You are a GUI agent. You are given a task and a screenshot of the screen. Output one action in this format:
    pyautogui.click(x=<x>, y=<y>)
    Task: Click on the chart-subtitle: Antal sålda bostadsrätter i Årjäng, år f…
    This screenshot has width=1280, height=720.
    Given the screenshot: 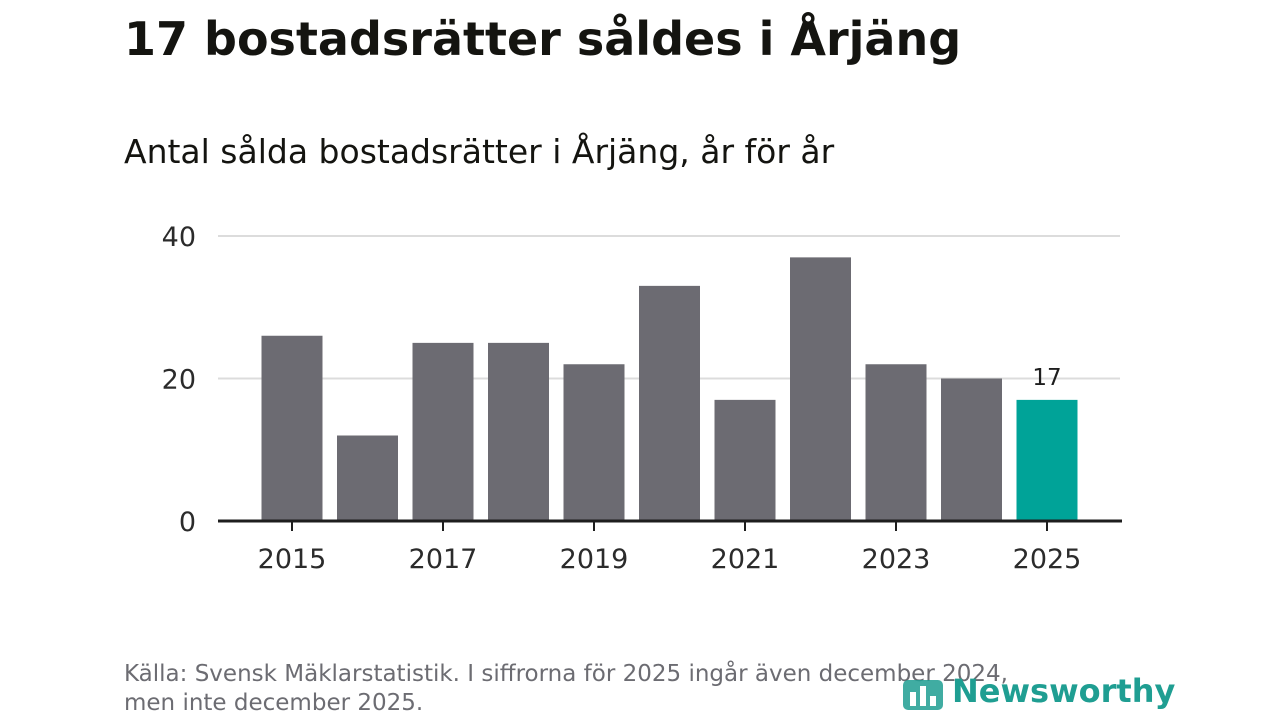 What is the action you would take?
    pyautogui.click(x=479, y=151)
    